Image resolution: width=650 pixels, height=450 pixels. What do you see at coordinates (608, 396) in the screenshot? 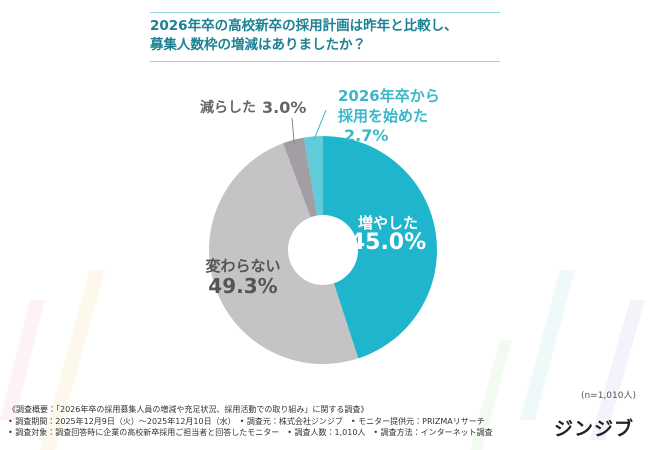
I see `sample-note: (n=1,010人)` at bounding box center [608, 396].